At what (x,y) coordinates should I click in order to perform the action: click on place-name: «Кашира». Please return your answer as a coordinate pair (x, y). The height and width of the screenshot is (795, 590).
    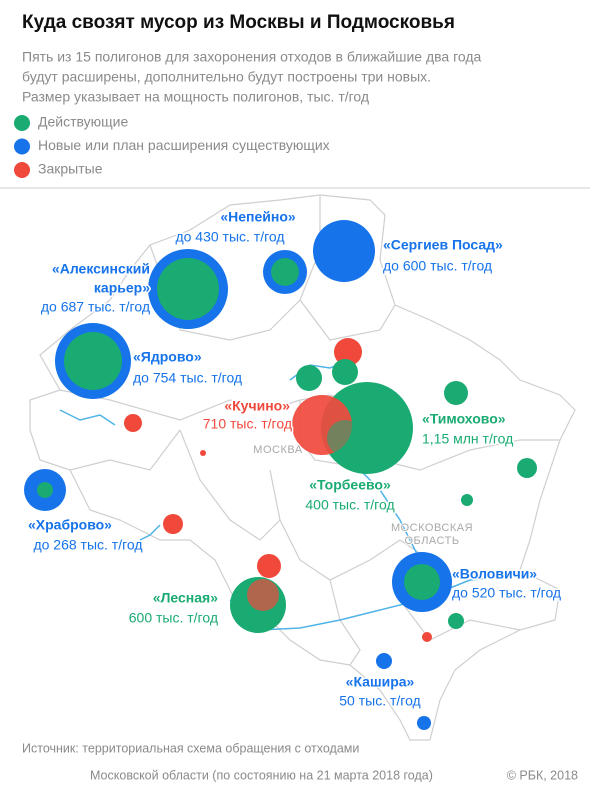
    Looking at the image, I should click on (380, 682).